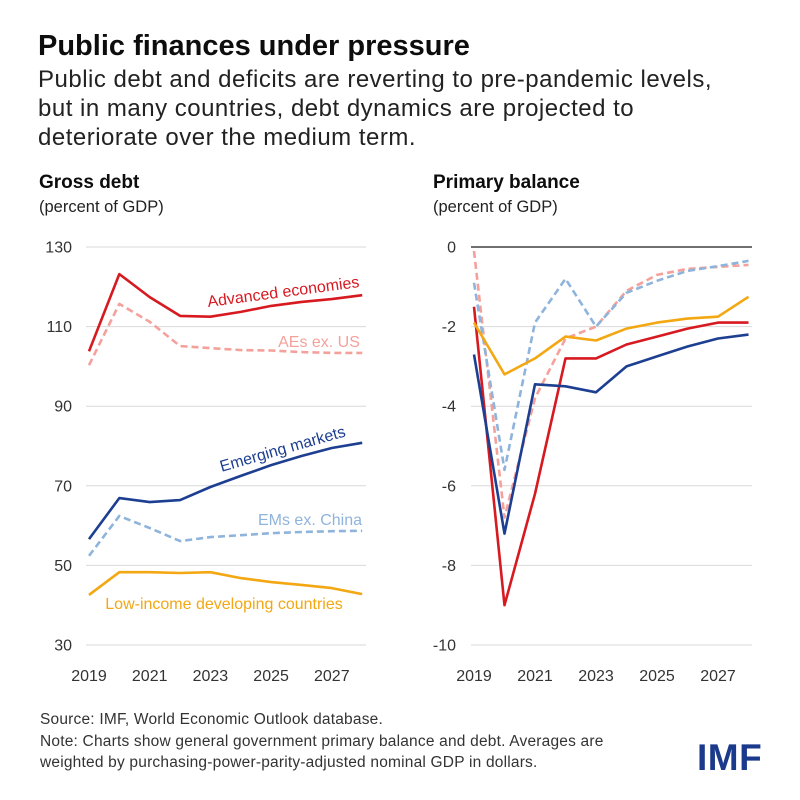 This screenshot has height=800, width=800. What do you see at coordinates (59, 327) in the screenshot?
I see `y-tick-label: 110` at bounding box center [59, 327].